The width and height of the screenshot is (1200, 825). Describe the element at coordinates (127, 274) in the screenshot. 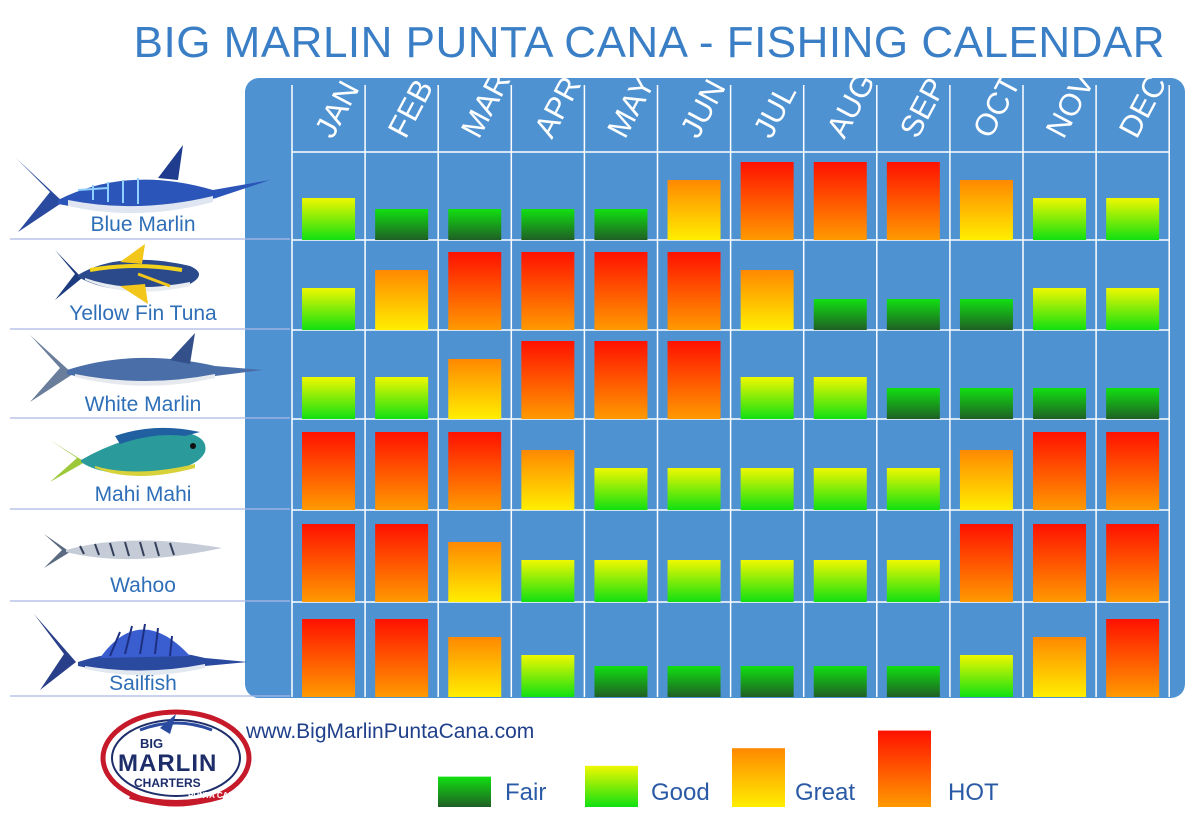

I see `yellow-fin-tuna-image` at that location.